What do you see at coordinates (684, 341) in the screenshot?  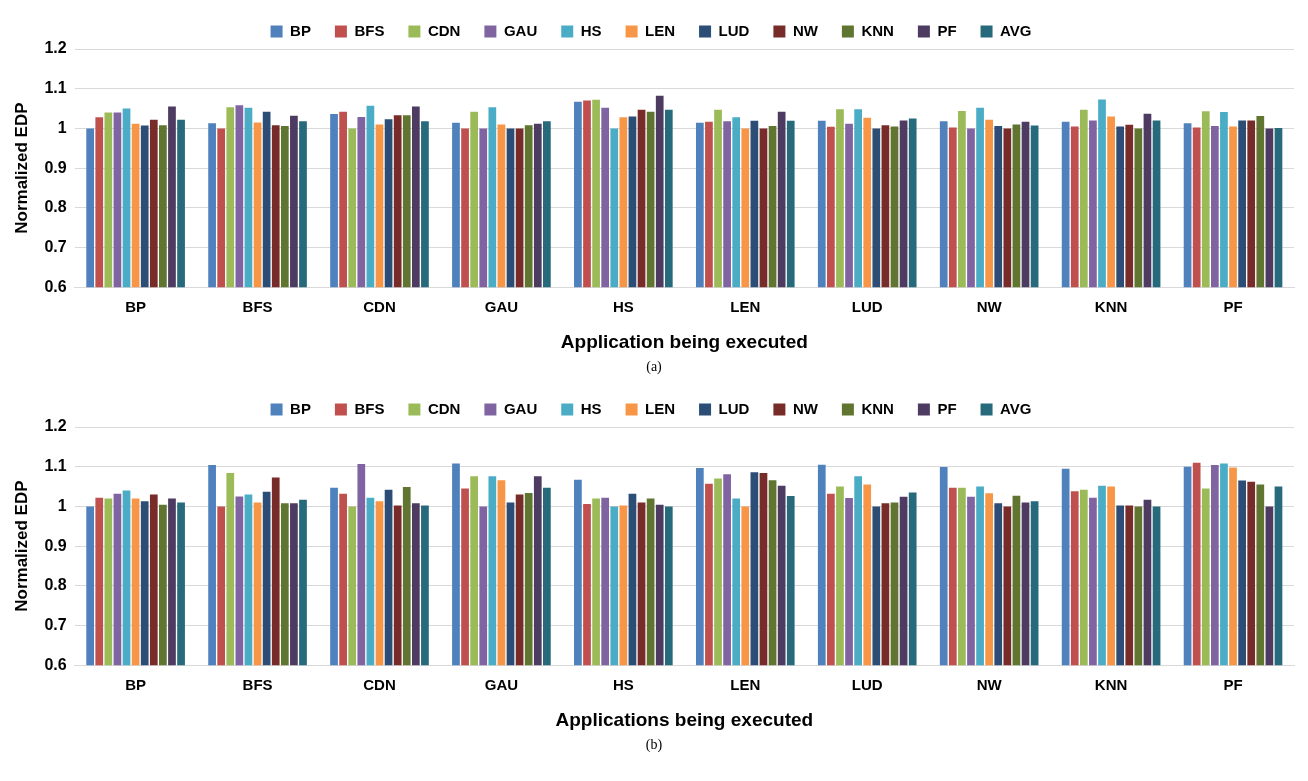 I see `x-axis-title: Application being executed` at bounding box center [684, 341].